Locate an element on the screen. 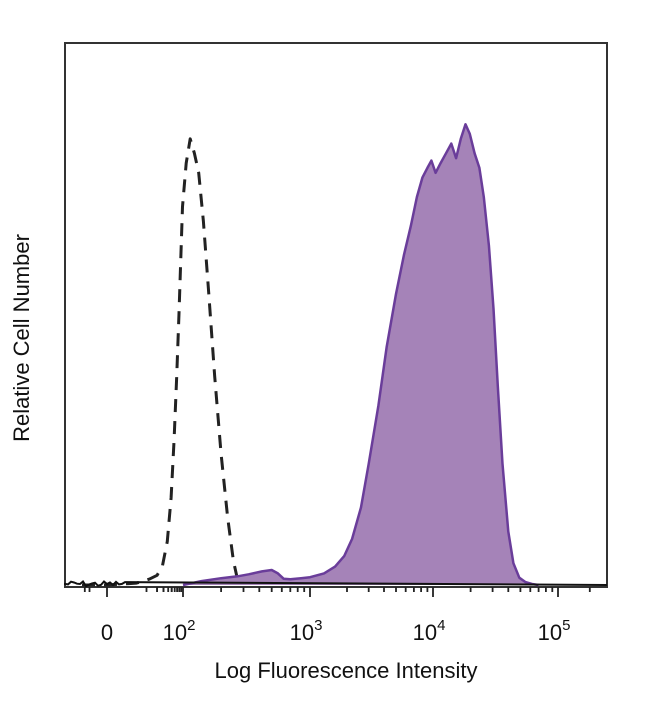 This screenshot has height=704, width=650. x-tick-label-0: 0 is located at coordinates (107, 632).